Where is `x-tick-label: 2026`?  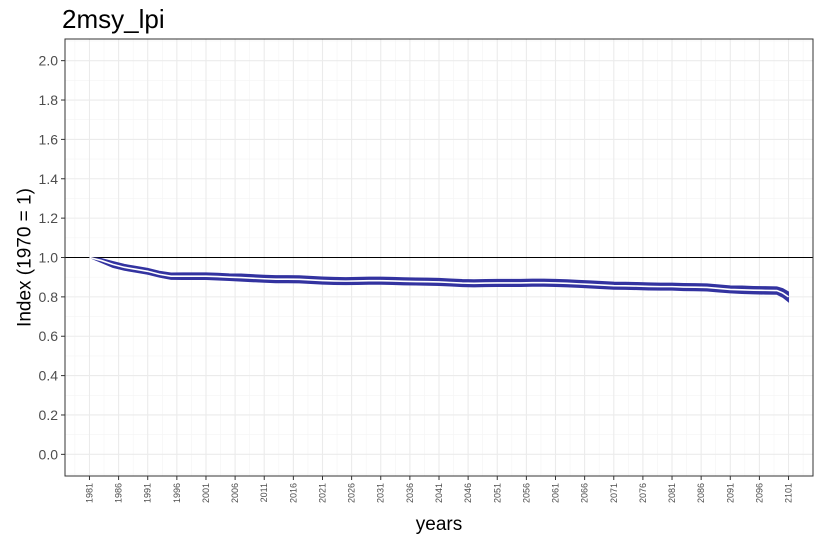
x-tick-label: 2026 is located at coordinates (352, 493).